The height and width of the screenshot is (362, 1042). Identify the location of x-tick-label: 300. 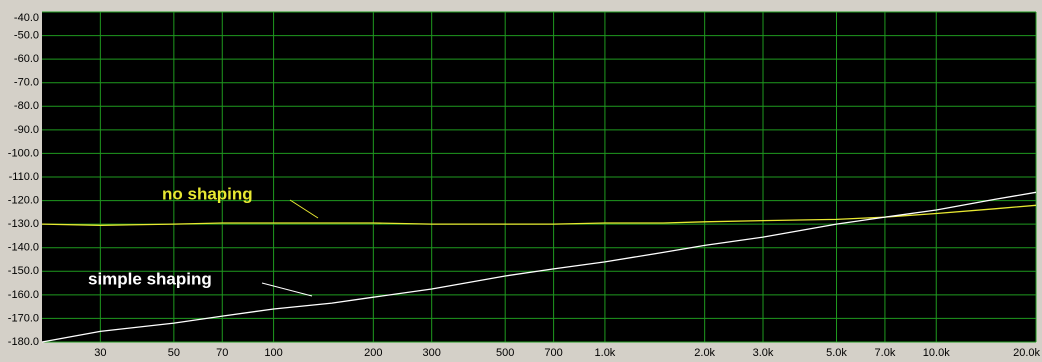
(431, 353).